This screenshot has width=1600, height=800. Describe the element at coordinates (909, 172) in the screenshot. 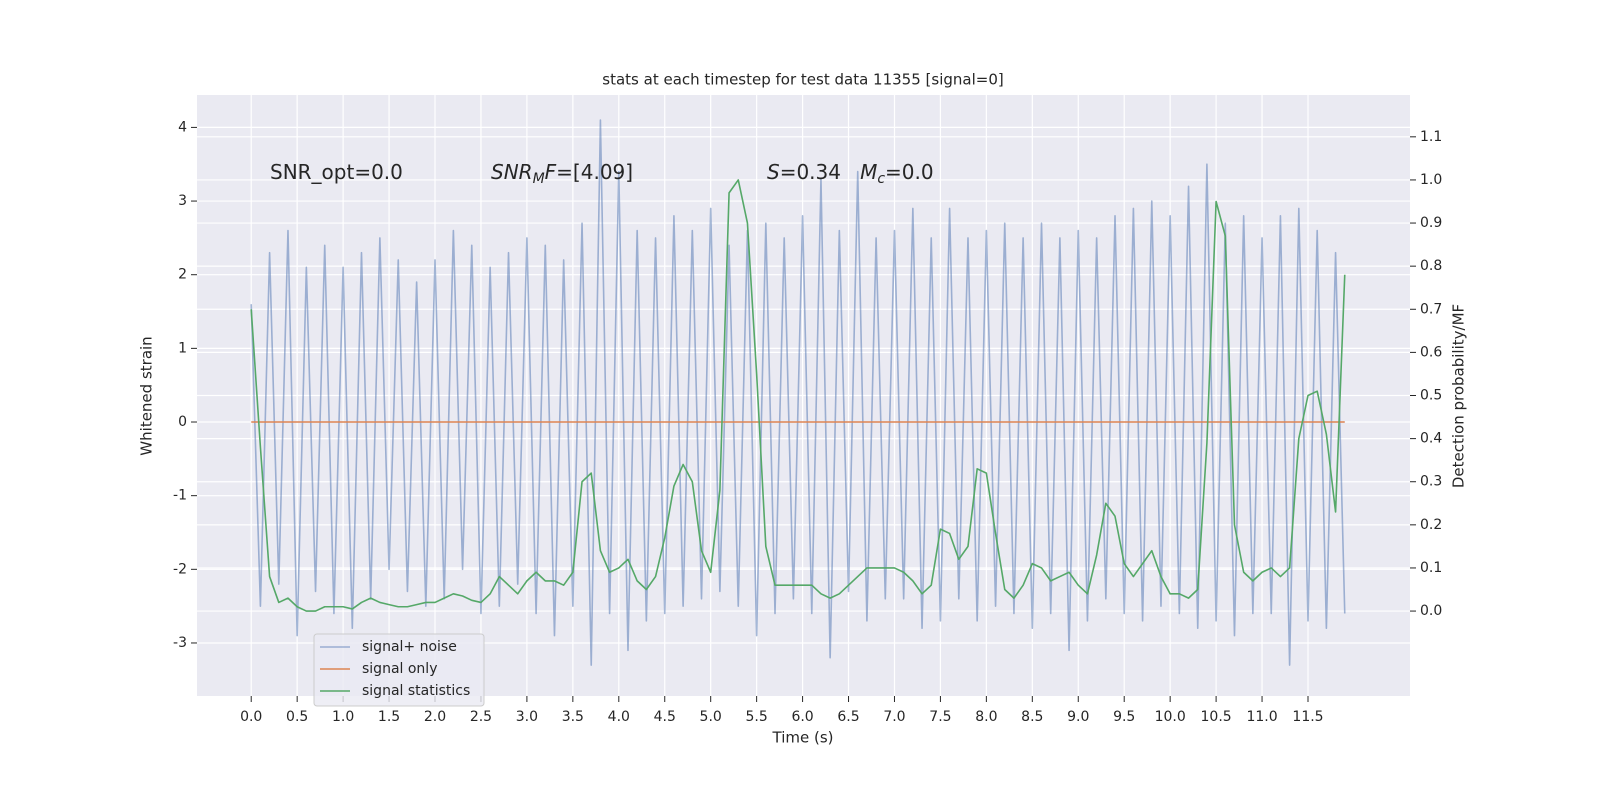

I see `annotation-part: =0.0` at that location.